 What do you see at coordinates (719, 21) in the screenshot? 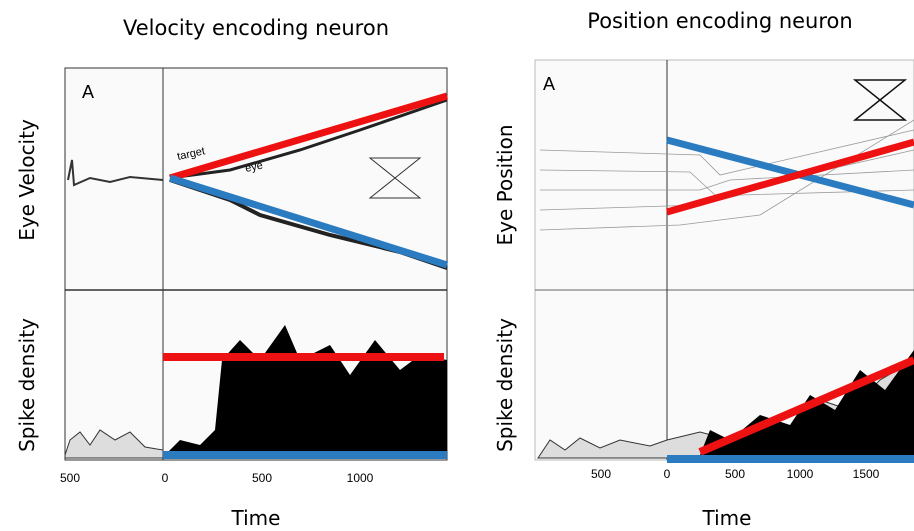
I see `title: Position encoding neuron` at bounding box center [719, 21].